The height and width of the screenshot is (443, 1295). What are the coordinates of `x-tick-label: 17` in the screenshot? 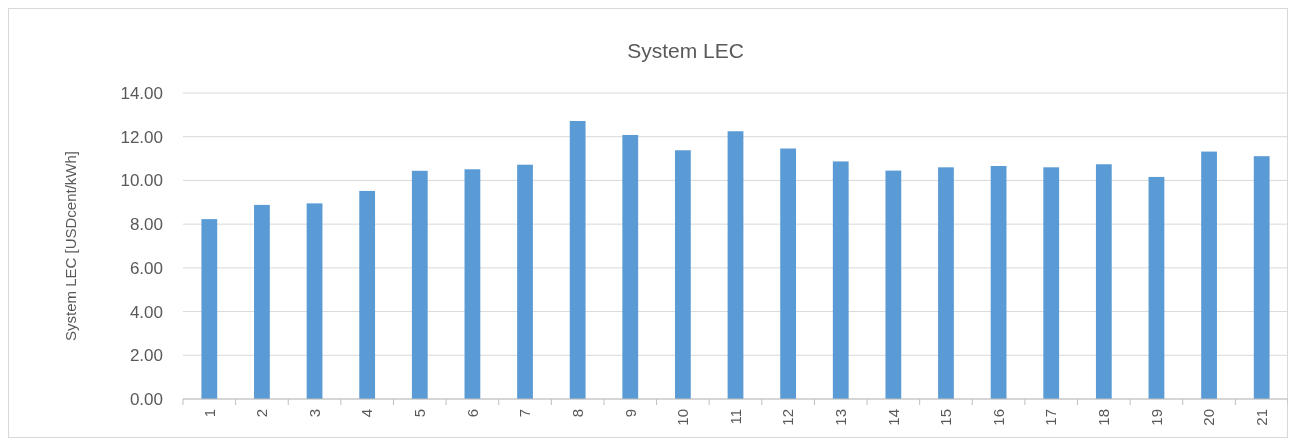 It's located at (1051, 417).